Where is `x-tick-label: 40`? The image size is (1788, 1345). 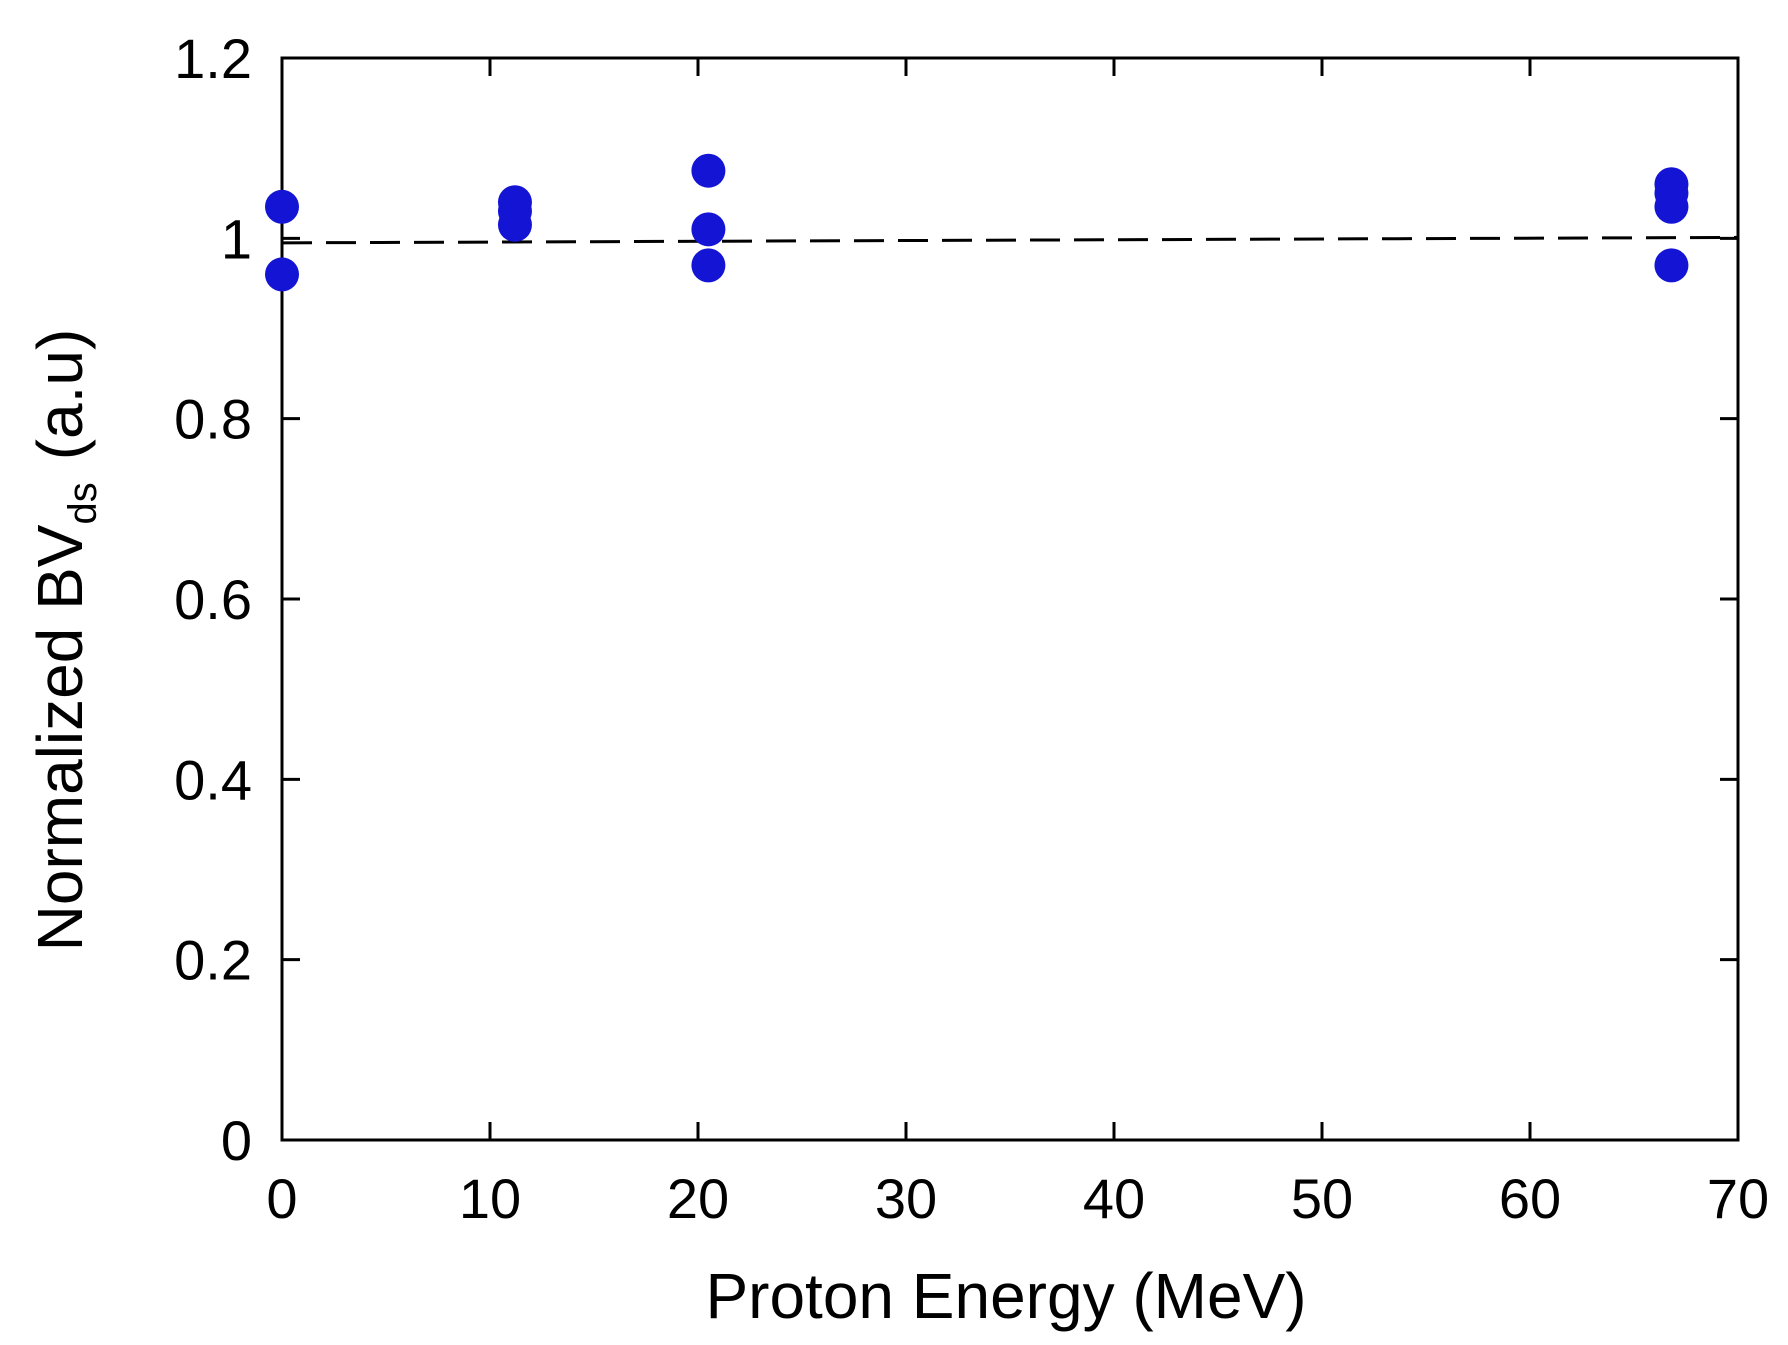
x-tick-label: 40 is located at coordinates (1114, 1198).